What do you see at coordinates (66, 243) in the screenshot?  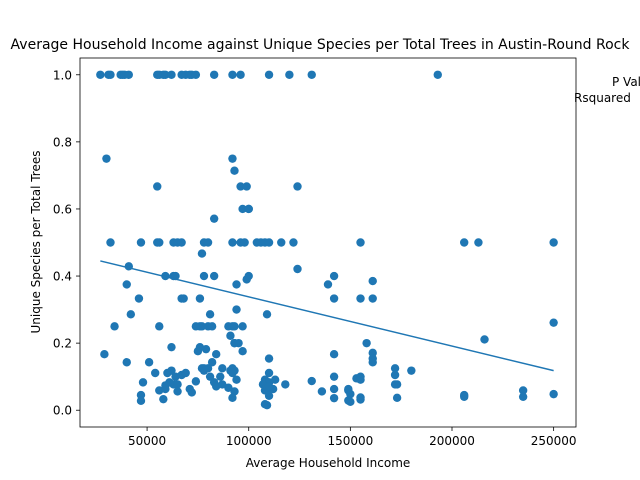 I see `y-axis-ticks: 0.0 0.2 0.4 0.6 0.8 1.0` at bounding box center [66, 243].